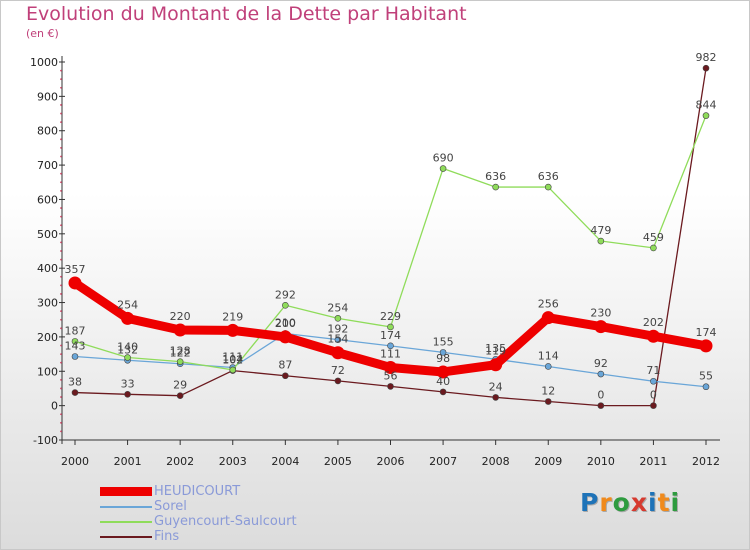 The width and height of the screenshot is (750, 550). What do you see at coordinates (548, 391) in the screenshot?
I see `data-label: 12` at bounding box center [548, 391].